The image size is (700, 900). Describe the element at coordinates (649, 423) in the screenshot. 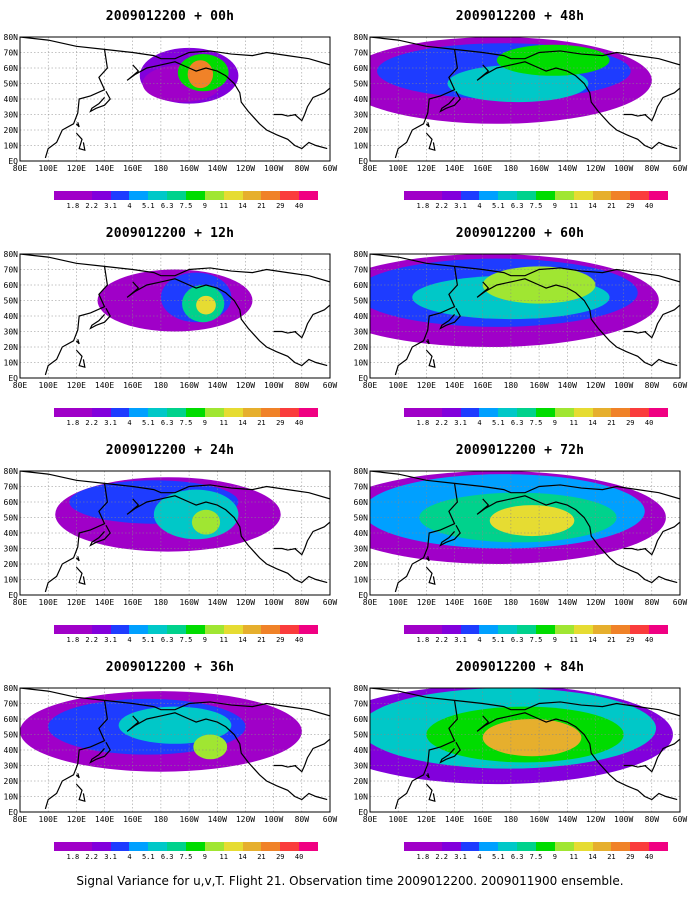

I see `colorbar-label: 40` at that location.